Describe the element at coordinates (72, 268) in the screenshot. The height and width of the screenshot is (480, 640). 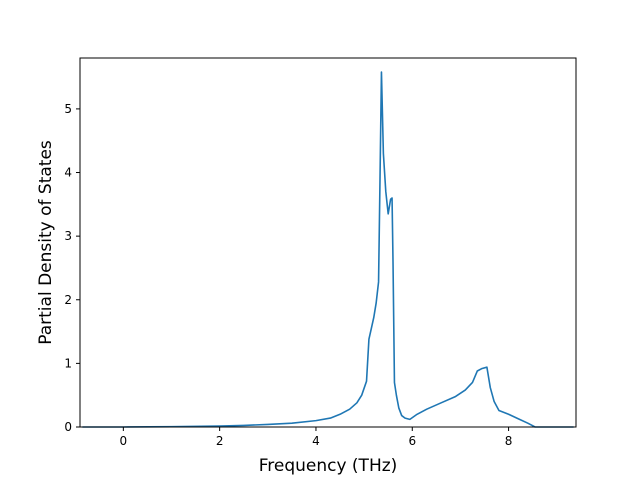
I see `y-axis-ticks: 0 1 2 3 4 5` at that location.